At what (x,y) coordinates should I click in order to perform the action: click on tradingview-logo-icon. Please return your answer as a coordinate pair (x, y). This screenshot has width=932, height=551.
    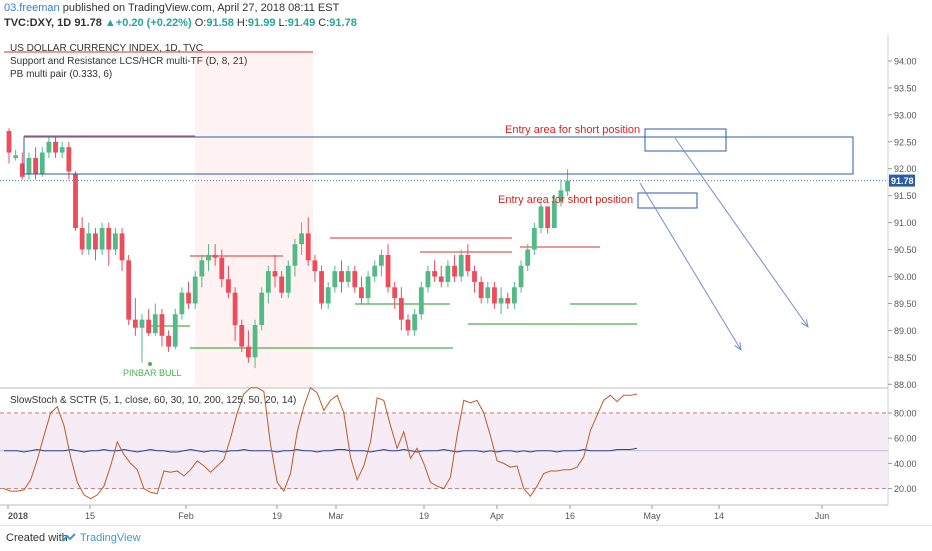
    Looking at the image, I should click on (69, 537).